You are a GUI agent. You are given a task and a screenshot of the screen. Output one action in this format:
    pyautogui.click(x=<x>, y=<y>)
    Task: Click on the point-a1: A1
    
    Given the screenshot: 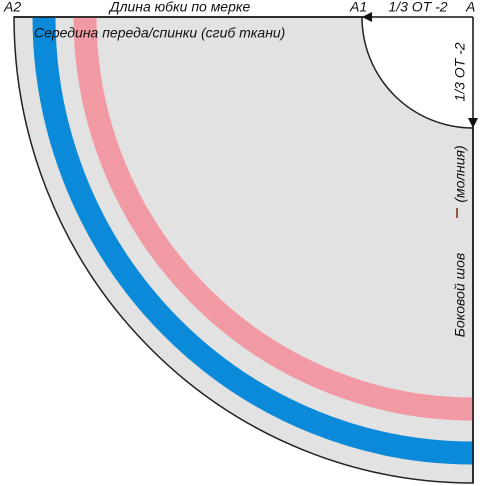 What is the action you would take?
    pyautogui.click(x=358, y=7)
    